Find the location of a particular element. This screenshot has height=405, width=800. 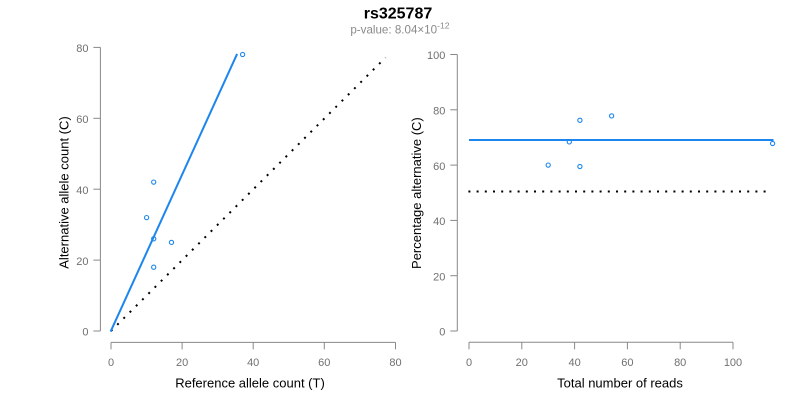

svg-text: Reference allele count (T) is located at coordinates (250, 383).